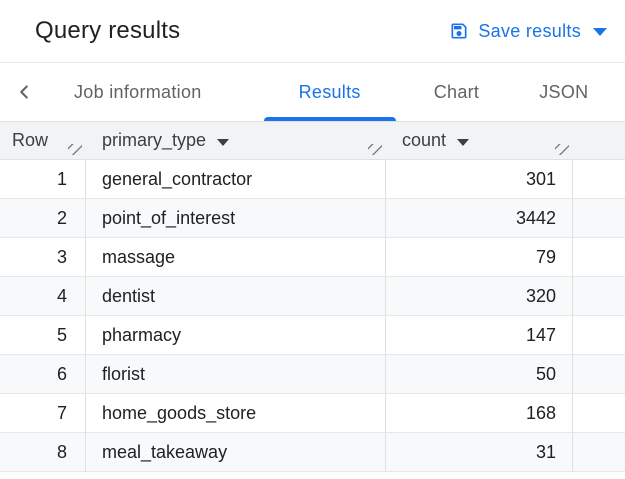 The width and height of the screenshot is (625, 479). Describe the element at coordinates (479, 296) in the screenshot. I see `cell-count: 320` at that location.